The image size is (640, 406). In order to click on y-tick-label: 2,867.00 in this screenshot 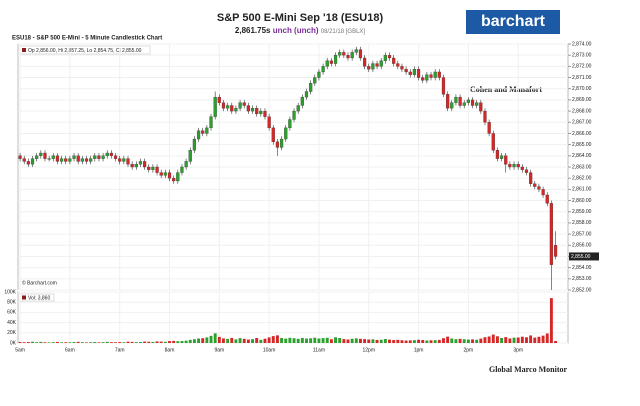, I will do `click(582, 123)`.